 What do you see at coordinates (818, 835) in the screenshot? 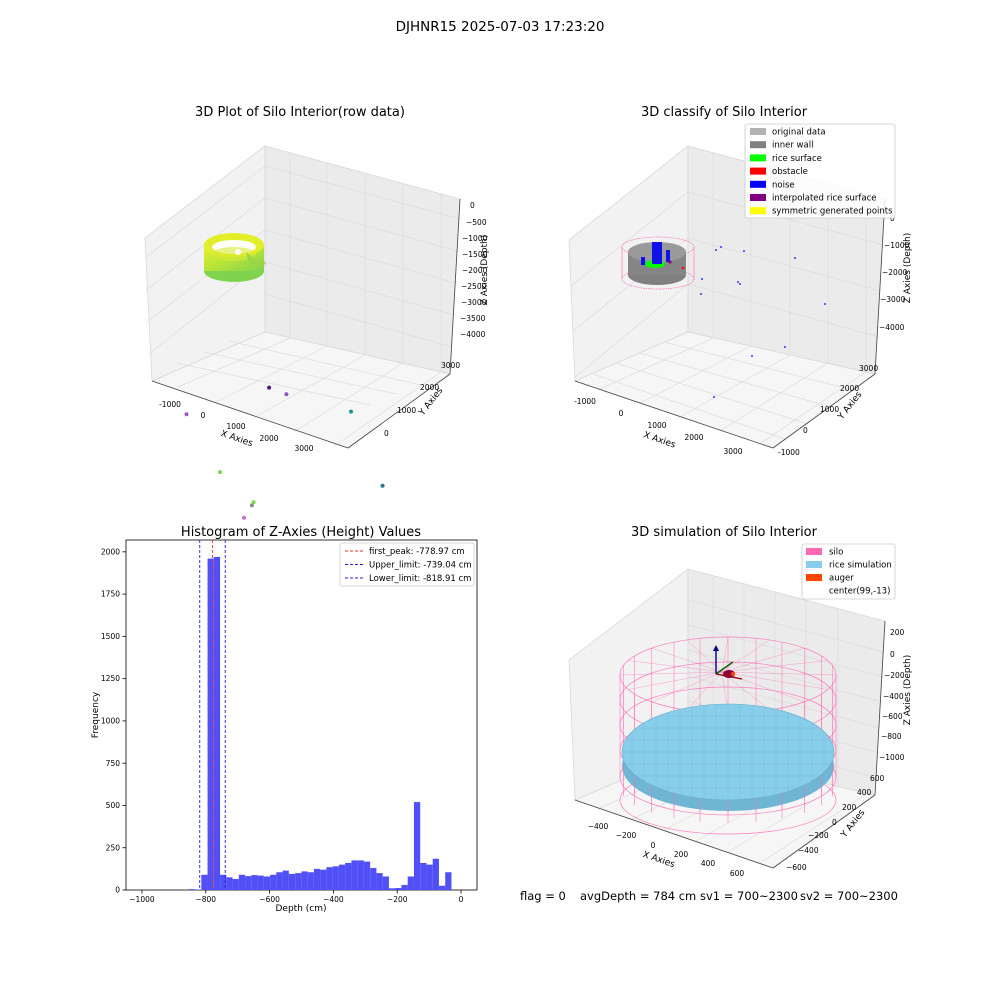
I see `simulation-3d-y-tick: −200` at bounding box center [818, 835].